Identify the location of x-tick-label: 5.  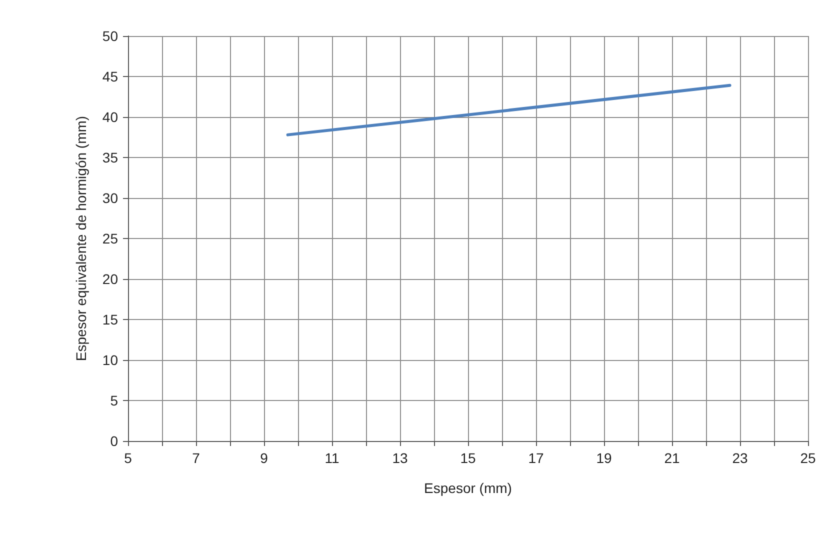
(128, 458).